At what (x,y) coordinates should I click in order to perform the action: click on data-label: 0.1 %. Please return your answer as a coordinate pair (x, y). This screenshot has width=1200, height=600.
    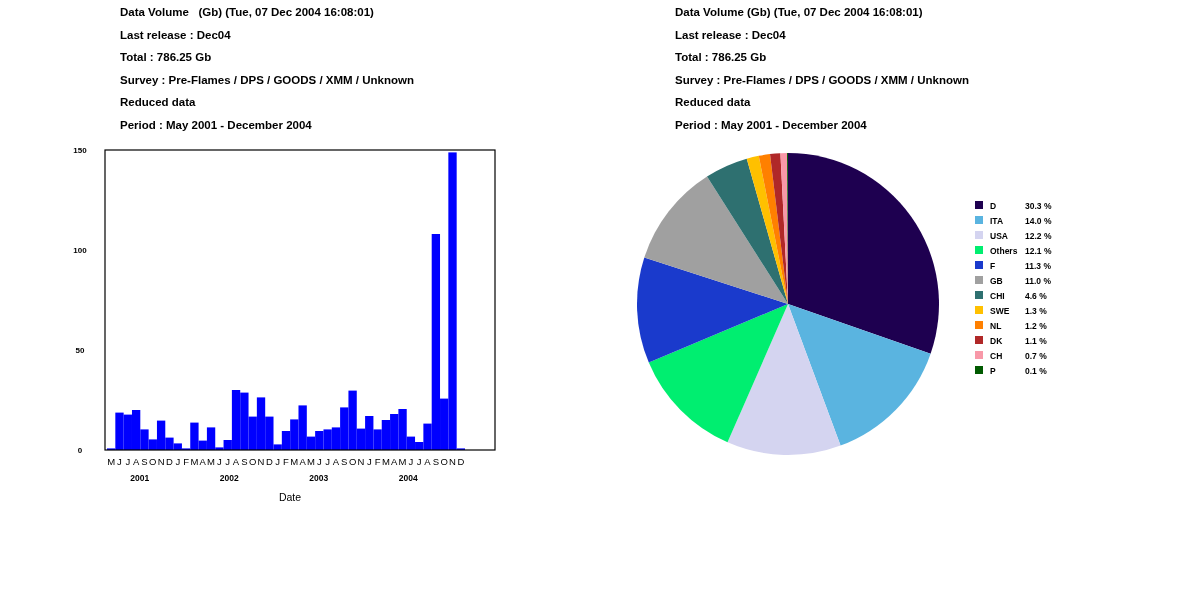
    Looking at the image, I should click on (1036, 371).